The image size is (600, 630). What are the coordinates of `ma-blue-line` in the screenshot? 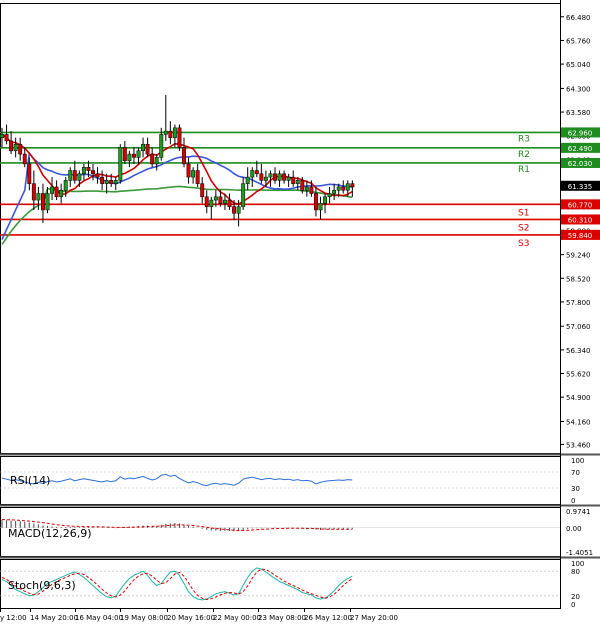 It's located at (177, 195).